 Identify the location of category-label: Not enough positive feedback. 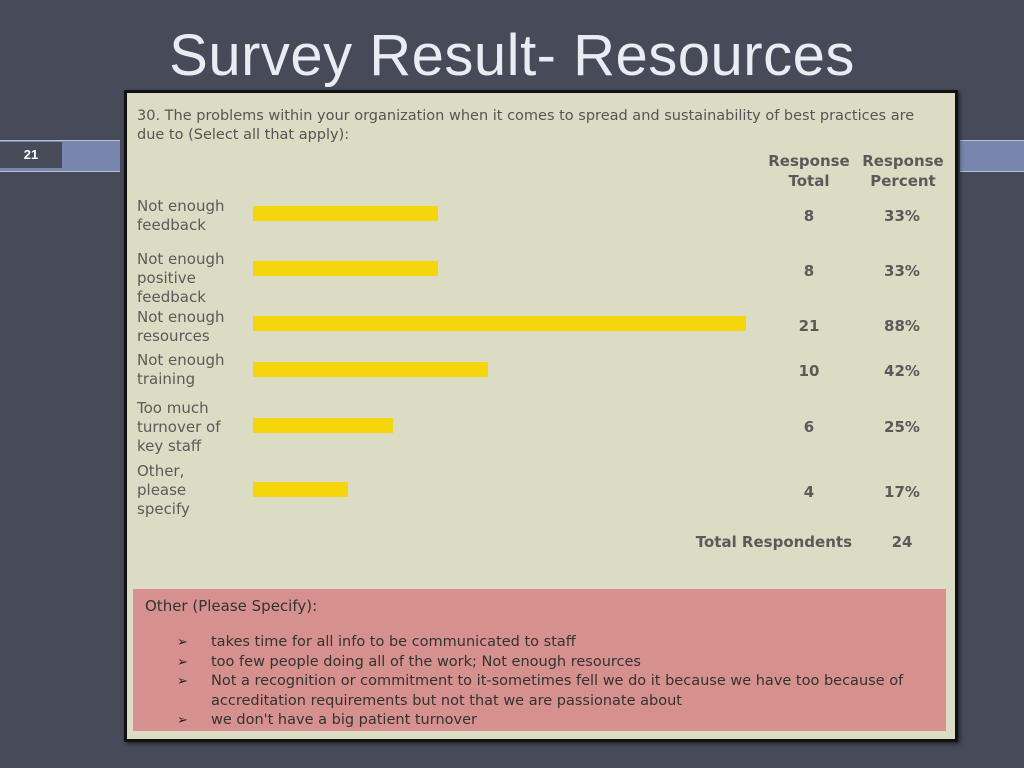
(192, 278).